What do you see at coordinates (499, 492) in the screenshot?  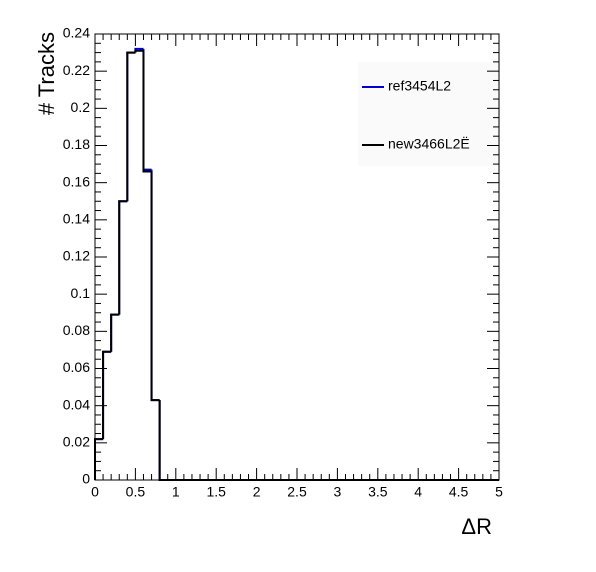 I see `x-tick-label: 5` at bounding box center [499, 492].